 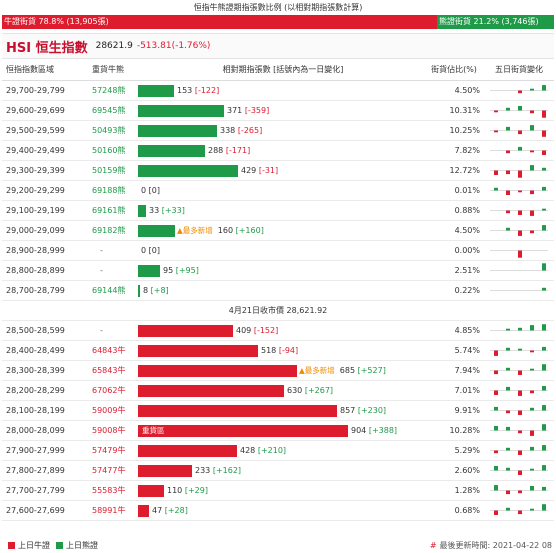 What do you see at coordinates (35, 130) in the screenshot?
I see `range-cell: 29,500-29,599` at bounding box center [35, 130].